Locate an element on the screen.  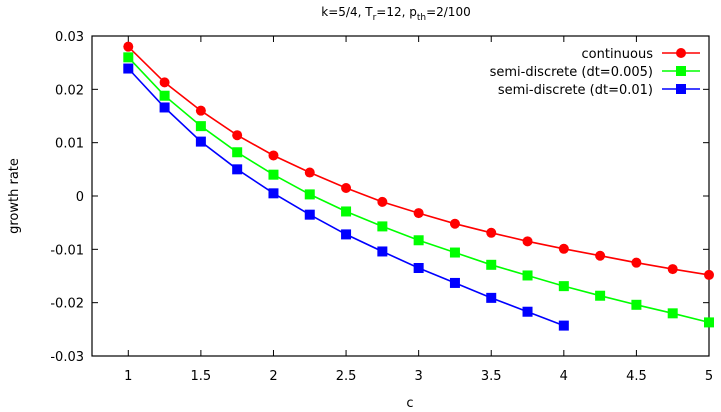
x-tick-label: 1.5 is located at coordinates (201, 376).